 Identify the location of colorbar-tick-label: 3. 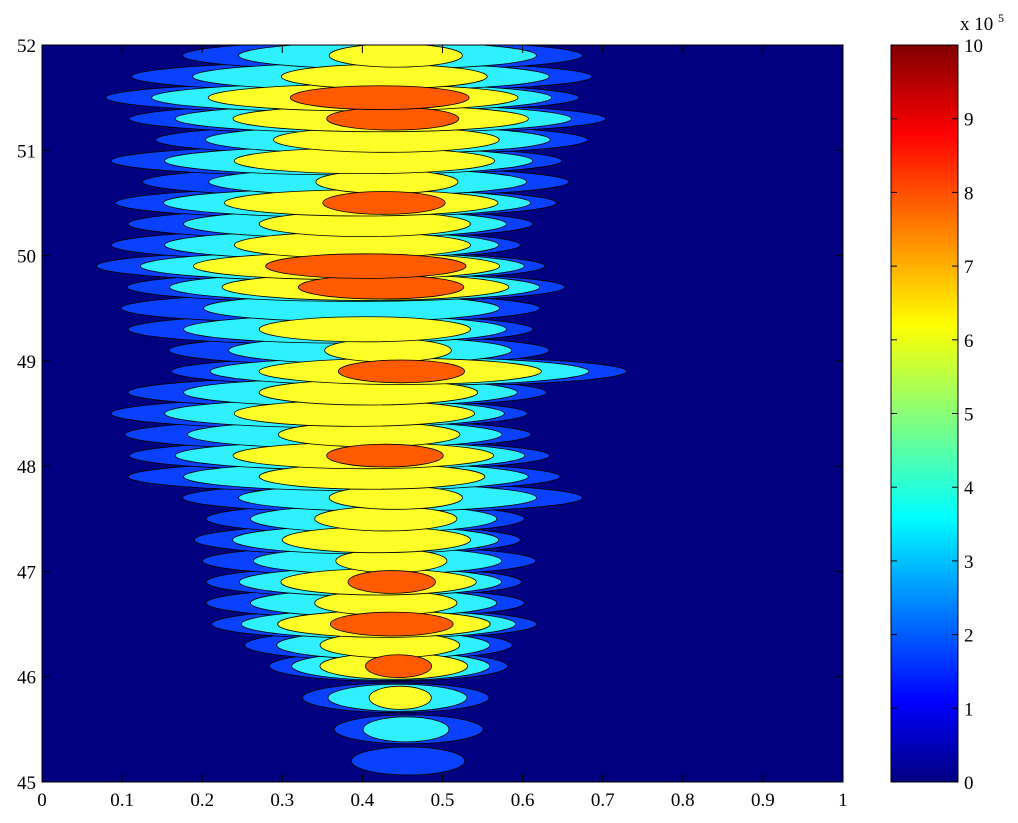
(969, 562).